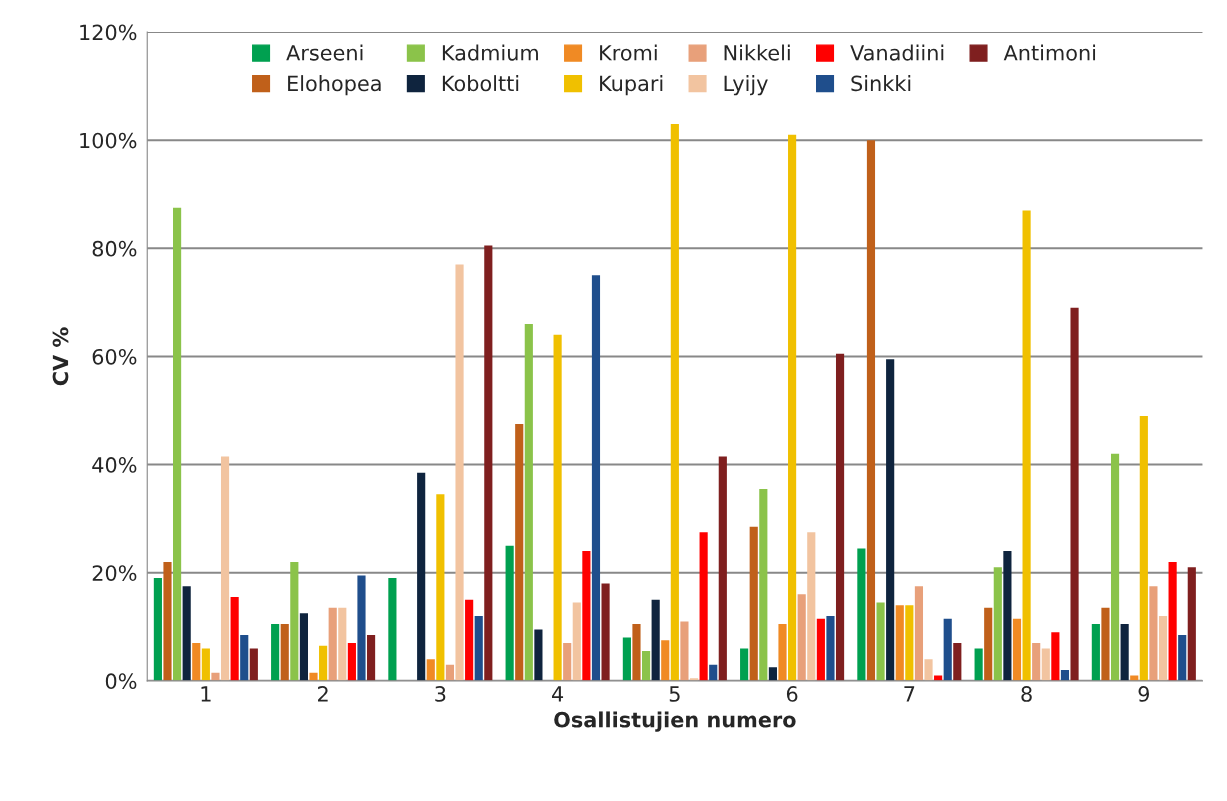 Image resolution: width=1227 pixels, height=801 pixels. I want to click on y-tick-label: 40%, so click(114, 465).